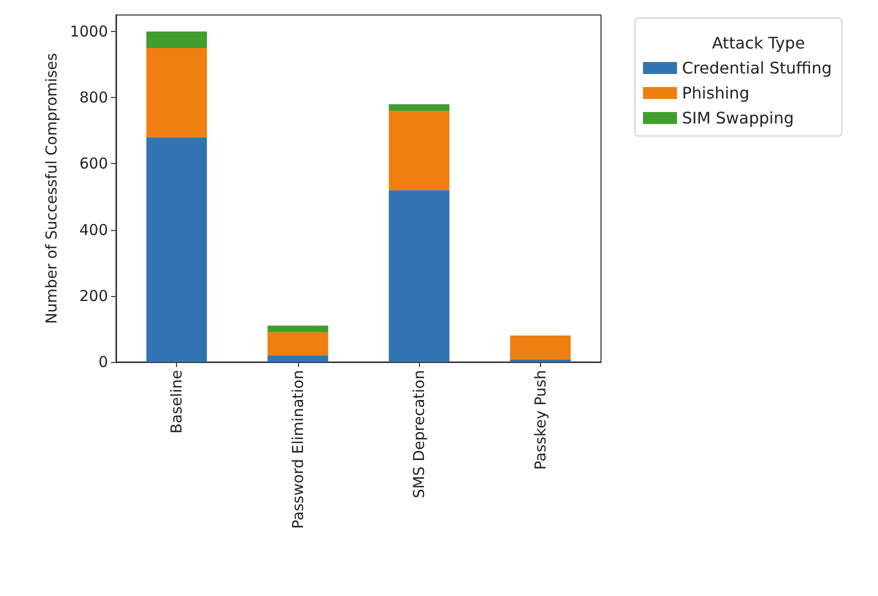 The height and width of the screenshot is (596, 878). What do you see at coordinates (93, 295) in the screenshot?
I see `y-tick-label: 200` at bounding box center [93, 295].